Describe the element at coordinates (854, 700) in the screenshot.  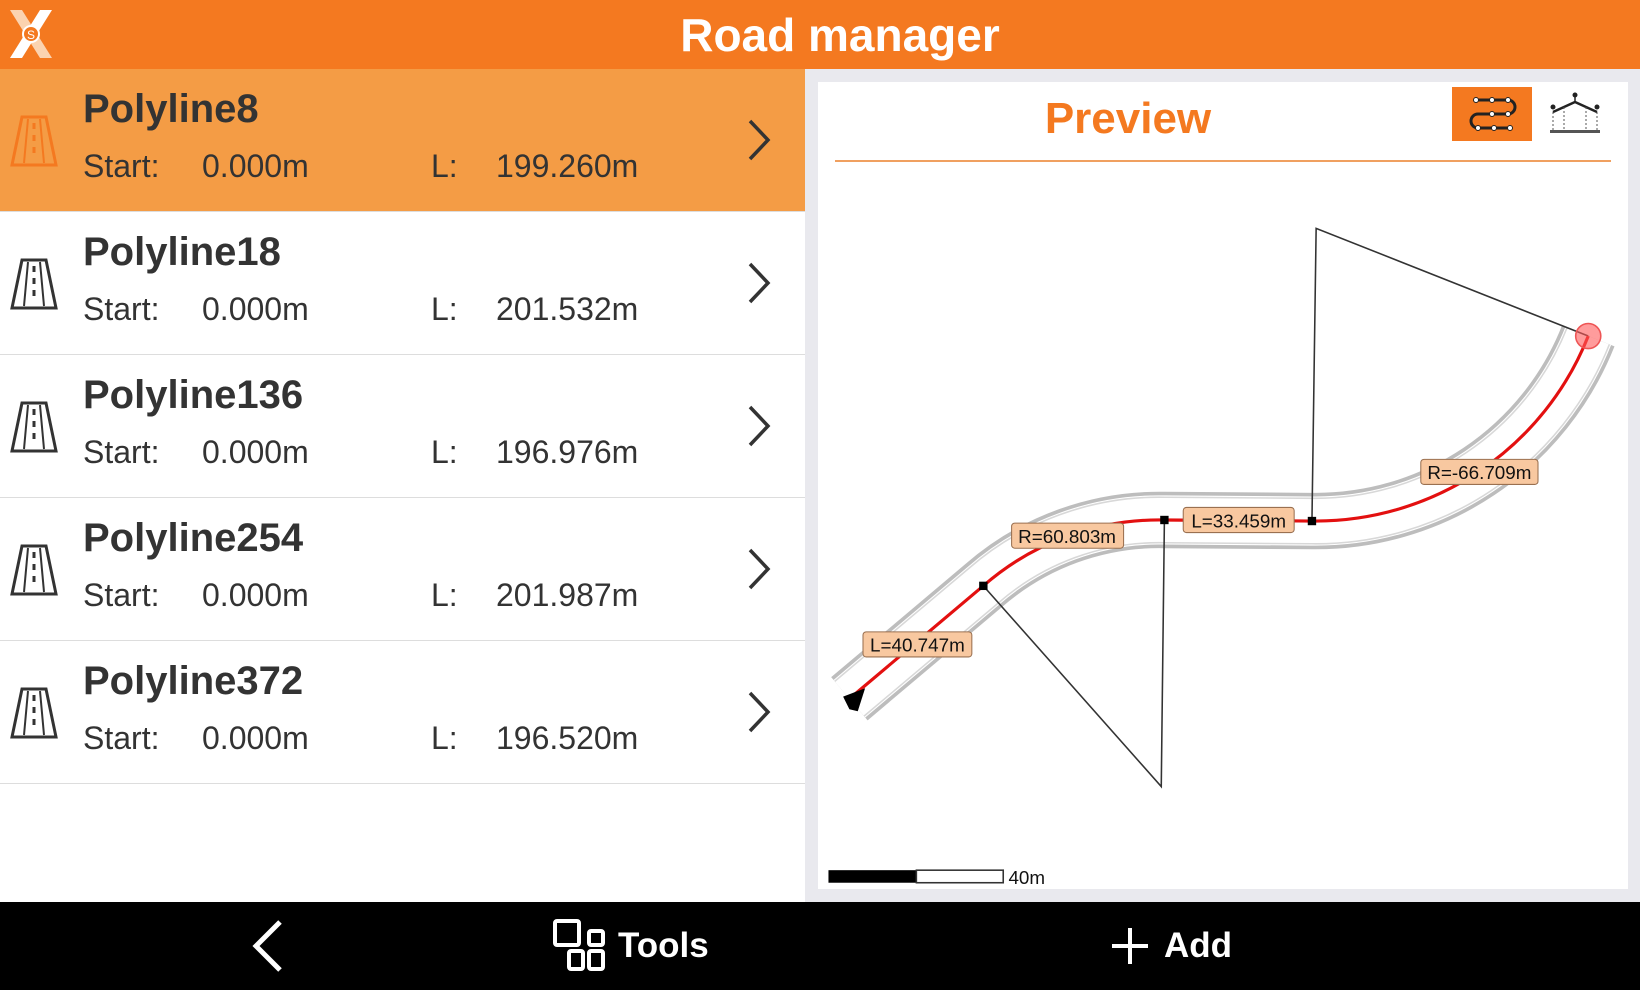
I see `start-arrow-icon` at that location.